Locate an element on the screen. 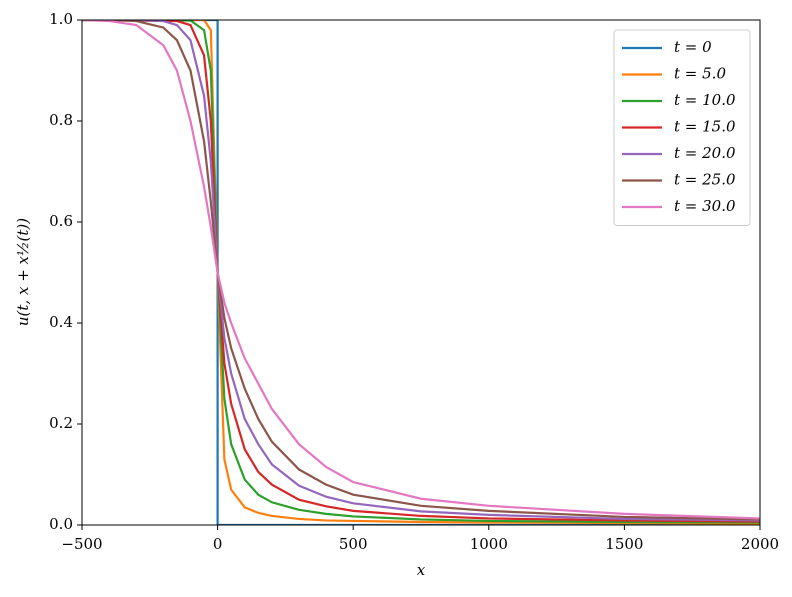 This screenshot has height=597, width=792. x-tick-label: 0 is located at coordinates (218, 544).